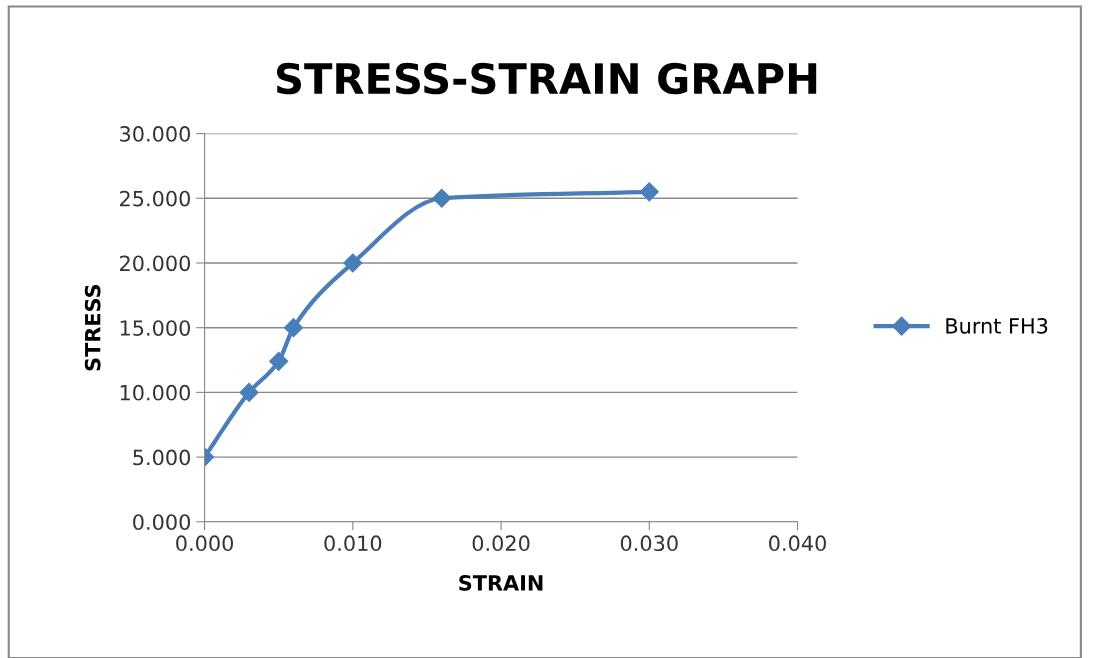 This screenshot has height=658, width=1094. I want to click on y-tick-label: 25.000, so click(155, 198).